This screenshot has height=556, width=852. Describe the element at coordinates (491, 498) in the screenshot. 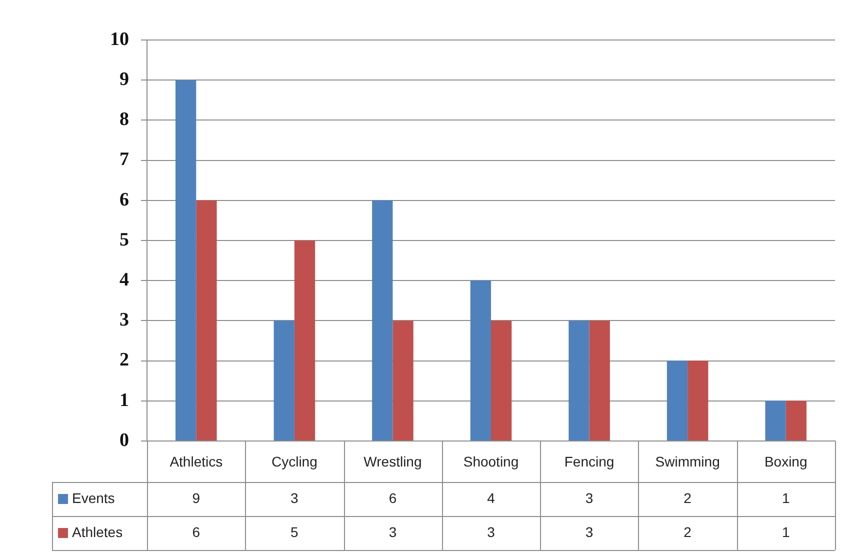

I see `data-label: 4` at that location.